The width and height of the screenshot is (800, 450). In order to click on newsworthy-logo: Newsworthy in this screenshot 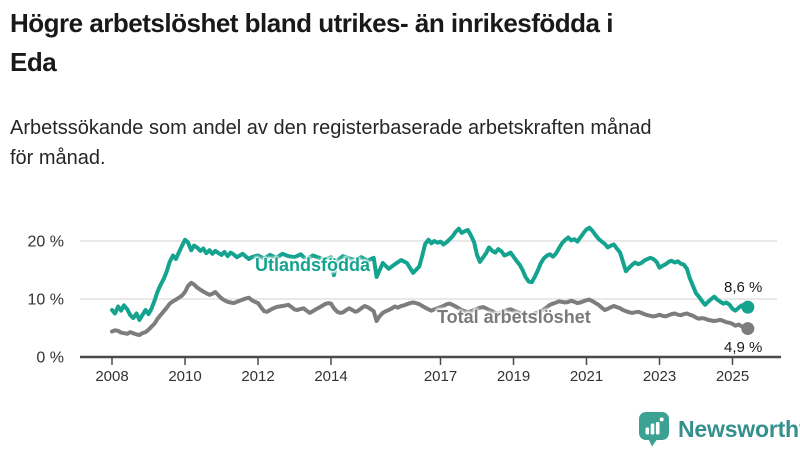, I will do `click(719, 429)`.